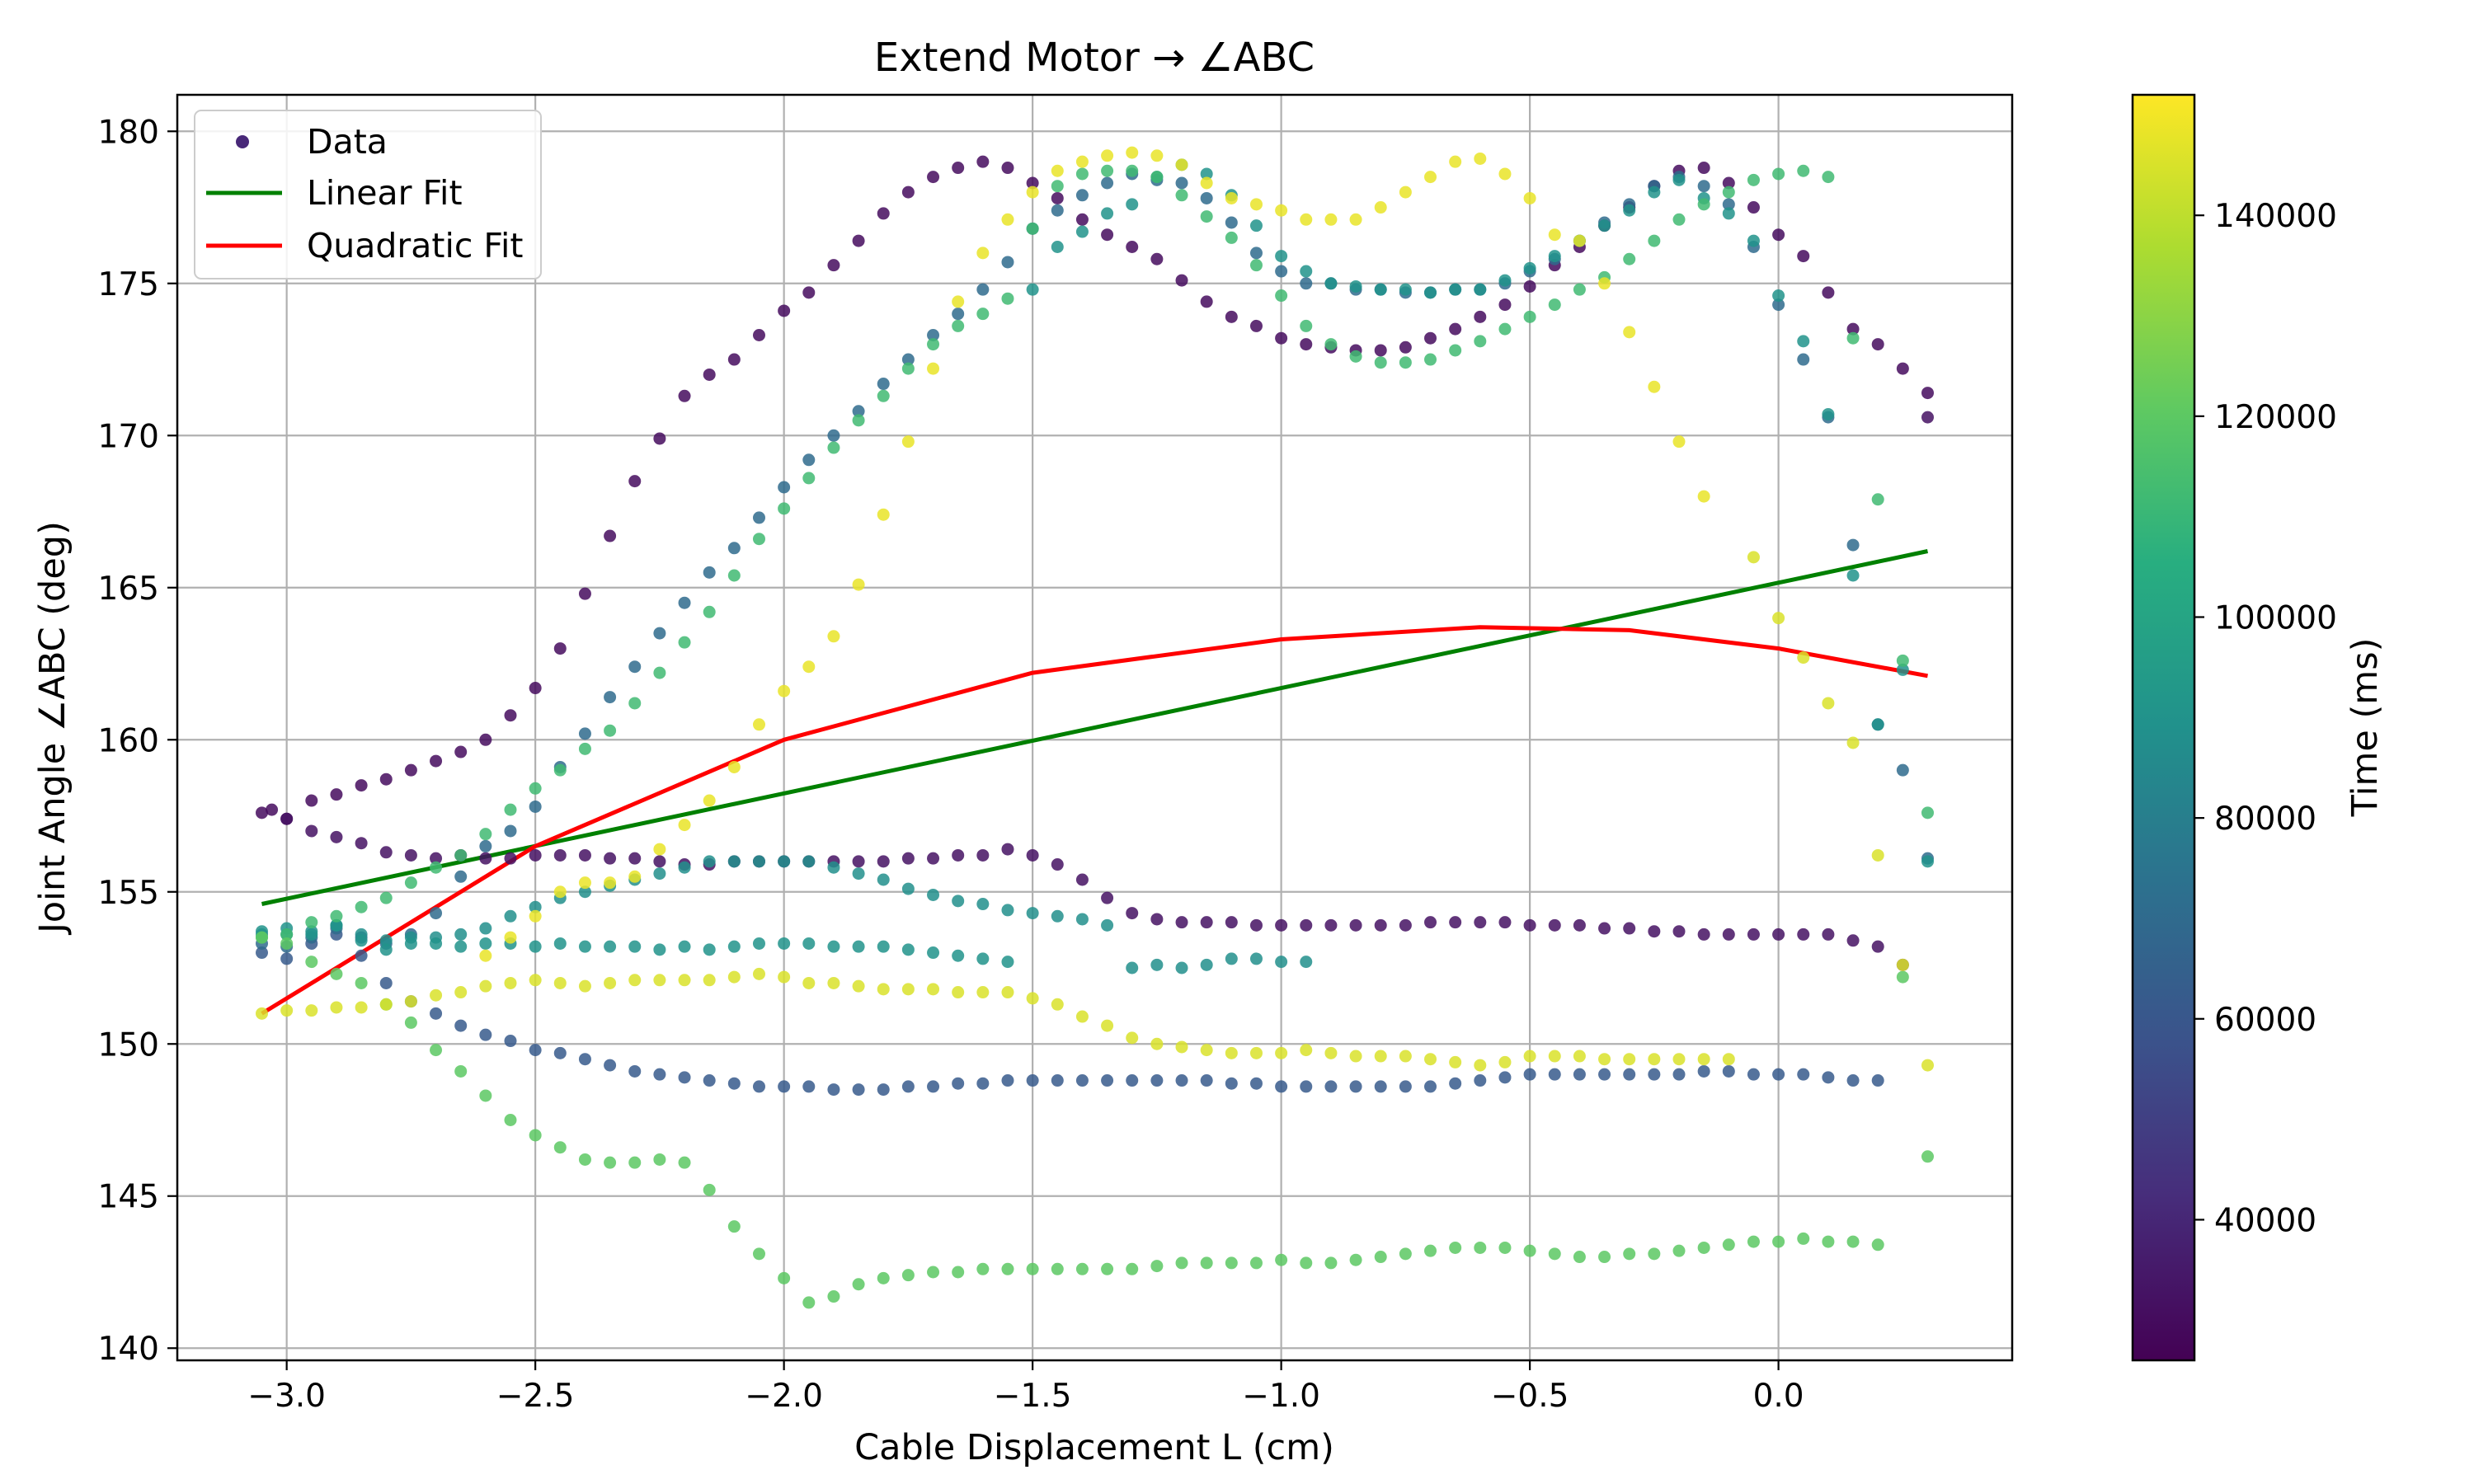  What do you see at coordinates (1778, 1396) in the screenshot?
I see `x-tick-label: 0.0` at bounding box center [1778, 1396].